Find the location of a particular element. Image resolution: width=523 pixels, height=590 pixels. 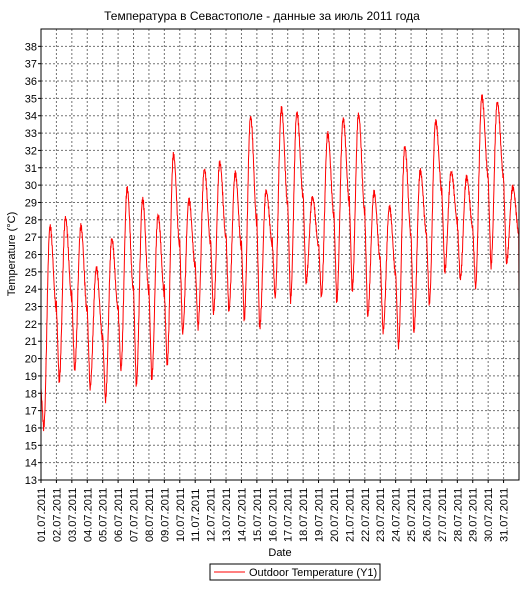

y-tick-label: 30 is located at coordinates (31, 186).